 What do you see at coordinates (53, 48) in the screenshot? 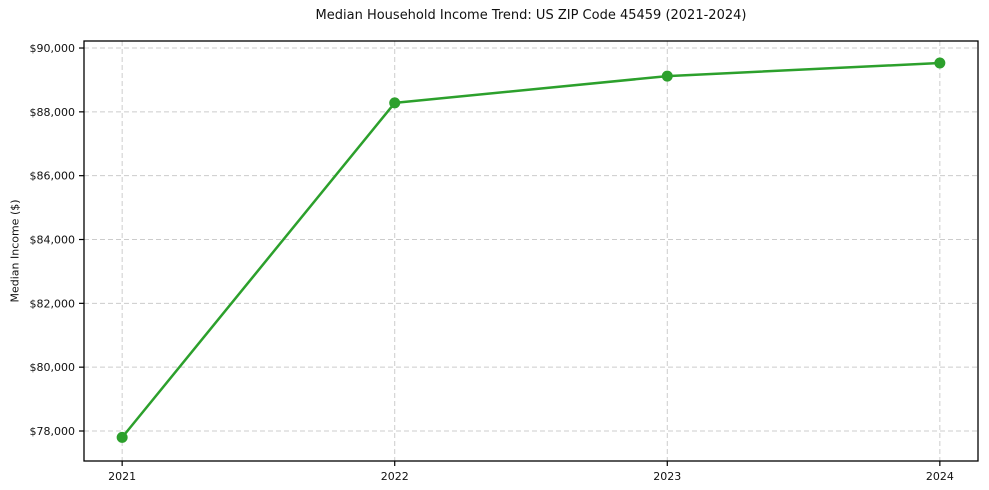
I see `y-tick-label: $90,000` at bounding box center [53, 48].